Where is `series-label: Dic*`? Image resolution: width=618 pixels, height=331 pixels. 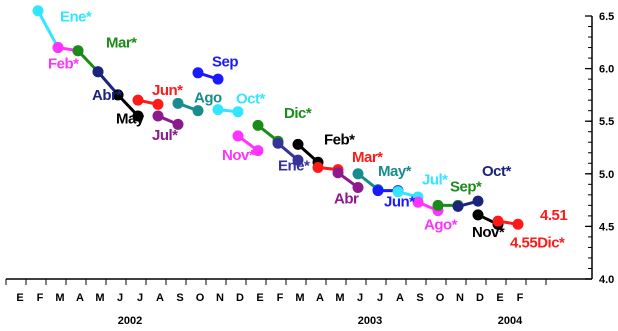 series-label: Dic* is located at coordinates (298, 113).